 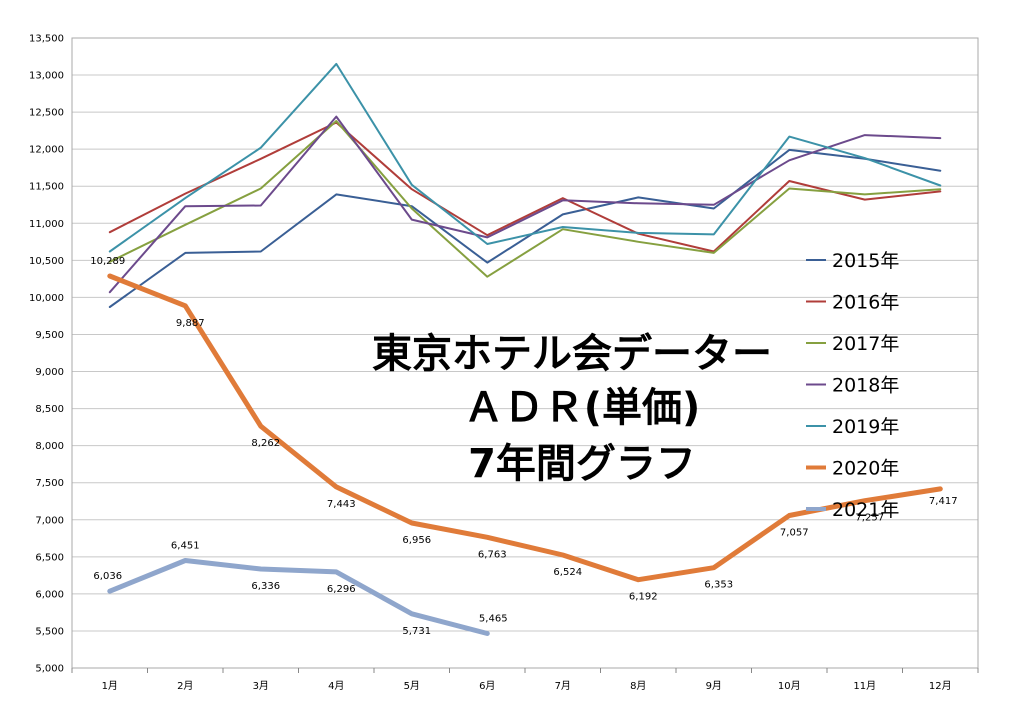 I want to click on x-tick-label: 7月, so click(x=563, y=686).